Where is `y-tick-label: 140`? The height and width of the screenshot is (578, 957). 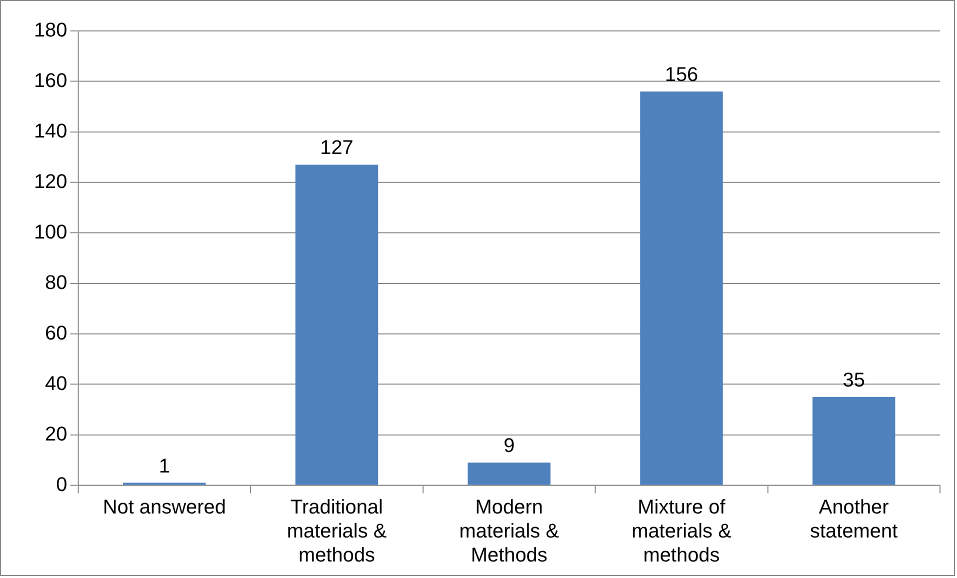 y-tick-label: 140 is located at coordinates (51, 131).